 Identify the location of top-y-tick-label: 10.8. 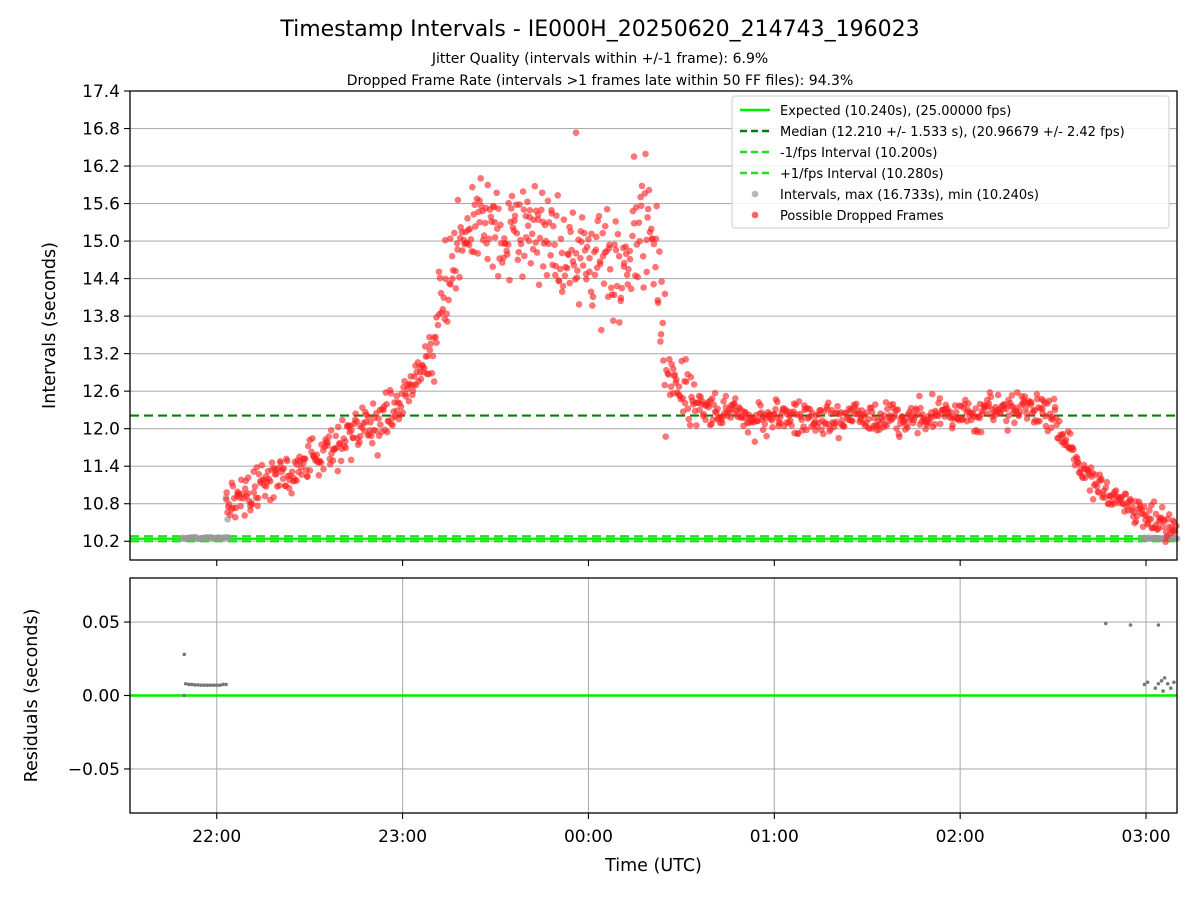
(101, 505).